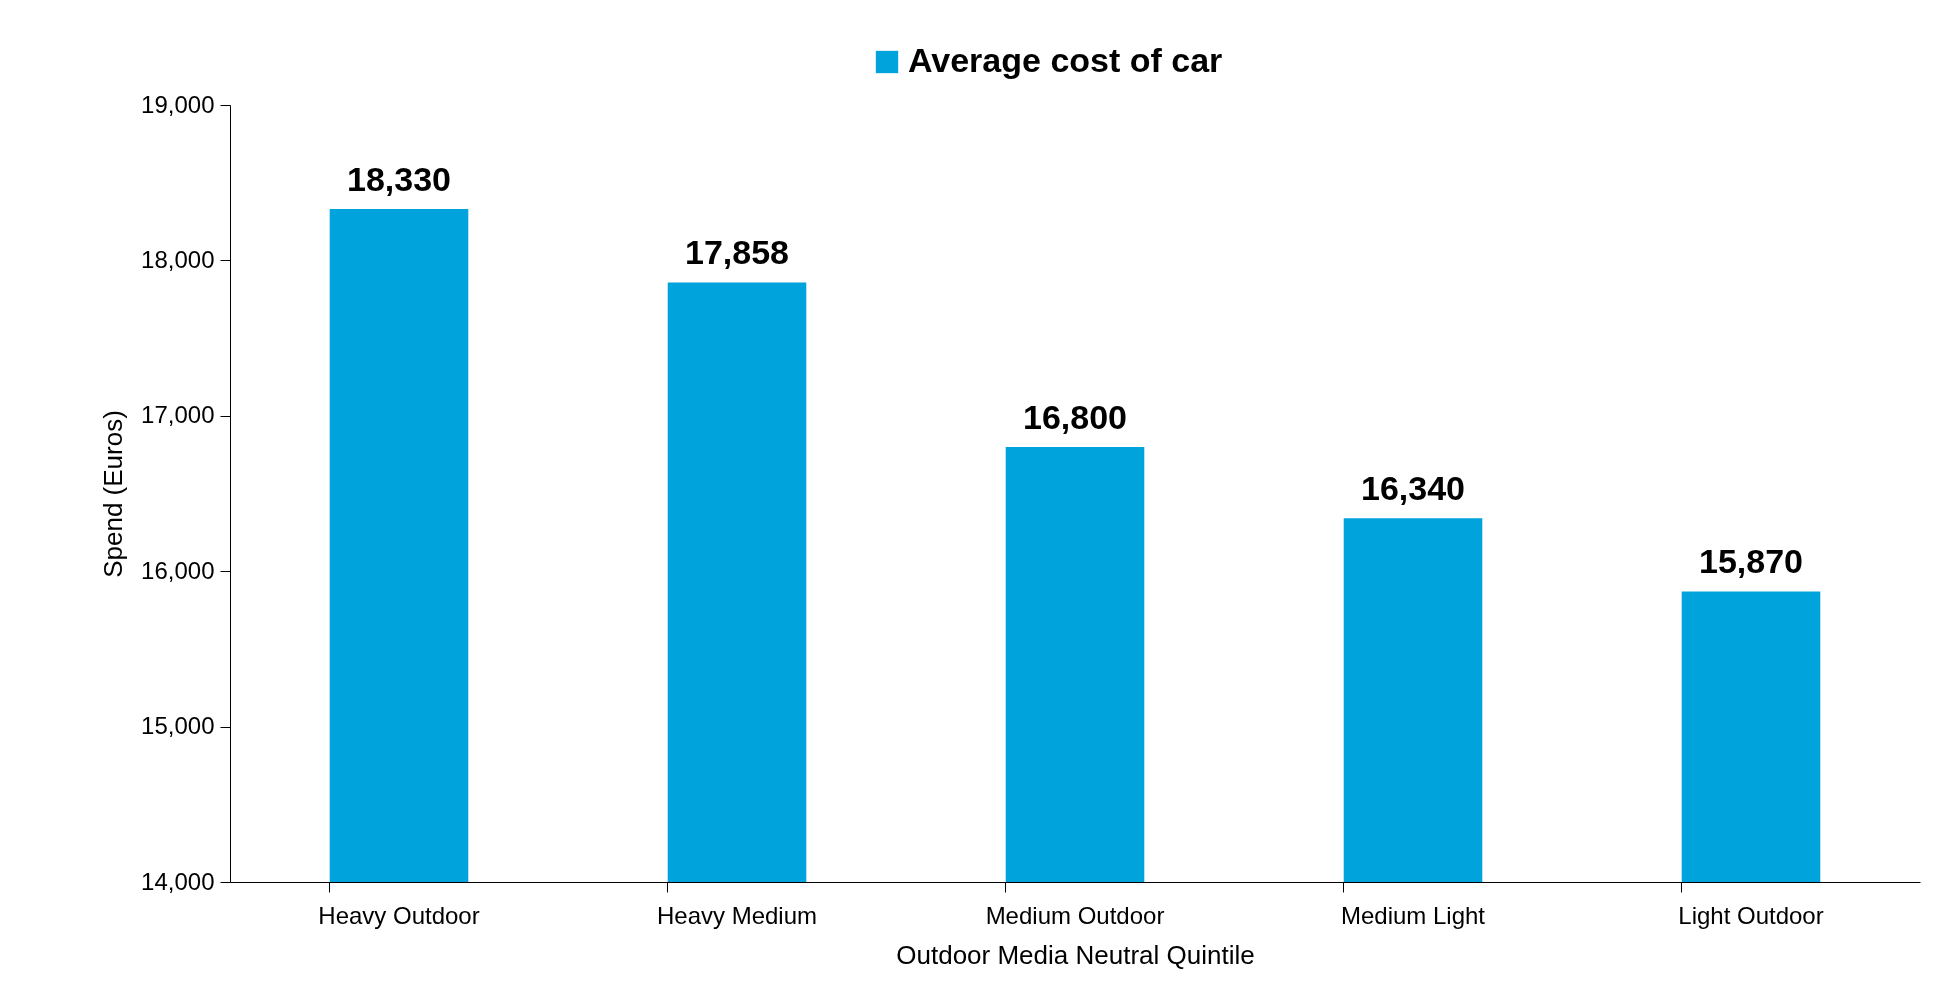  What do you see at coordinates (737, 252) in the screenshot?
I see `data-label: 17,858` at bounding box center [737, 252].